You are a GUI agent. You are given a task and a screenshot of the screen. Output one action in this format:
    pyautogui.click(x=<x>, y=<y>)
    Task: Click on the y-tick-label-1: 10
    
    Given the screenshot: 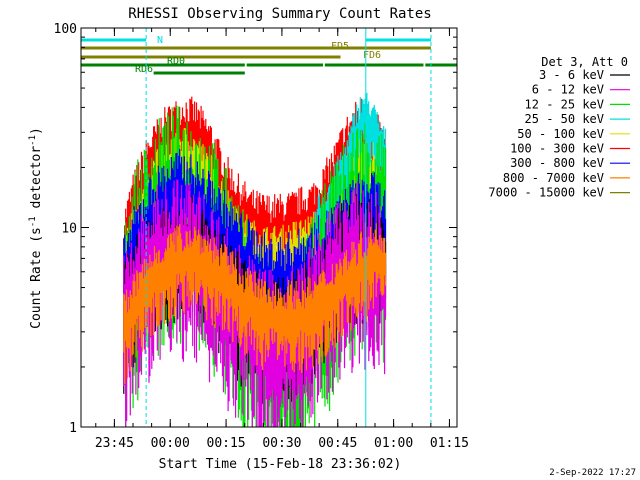 What is the action you would take?
    pyautogui.click(x=69, y=229)
    